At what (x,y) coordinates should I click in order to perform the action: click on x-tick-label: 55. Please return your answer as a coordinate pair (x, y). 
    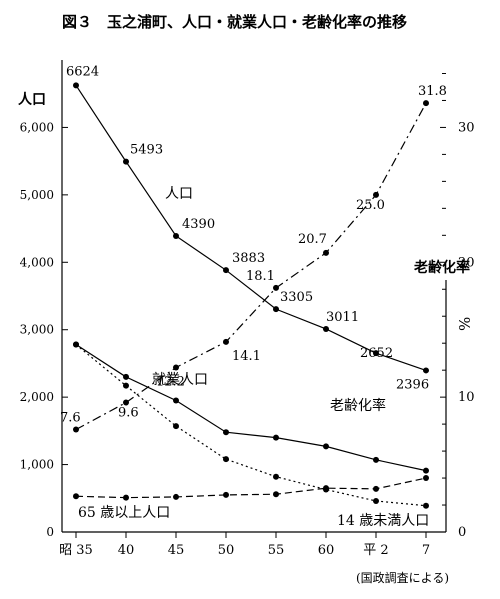
    Looking at the image, I should click on (276, 550).